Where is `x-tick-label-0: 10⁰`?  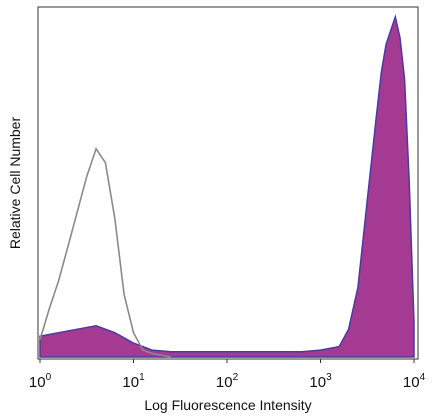 x-tick-label-0: 10⁰ is located at coordinates (40, 381).